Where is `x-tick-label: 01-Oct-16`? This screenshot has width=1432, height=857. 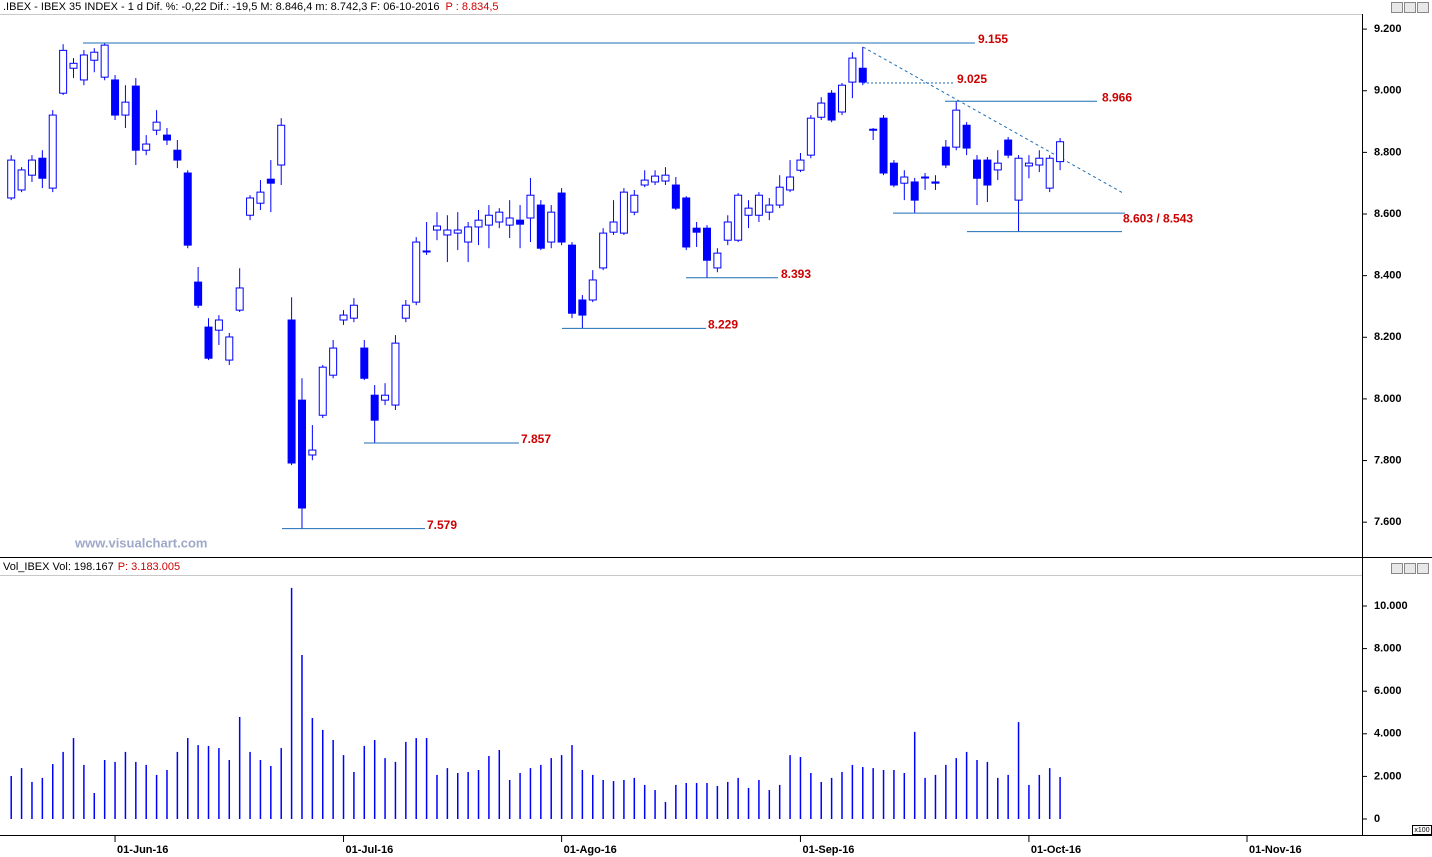 x-tick-label: 01-Oct-16 is located at coordinates (1056, 850).